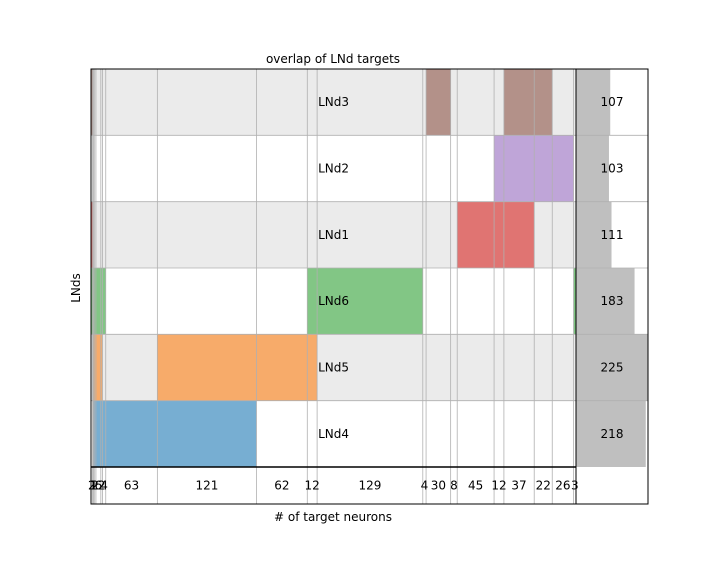 This screenshot has width=720, height=576. I want to click on row-label-LNd2: LNd2, so click(333, 169).